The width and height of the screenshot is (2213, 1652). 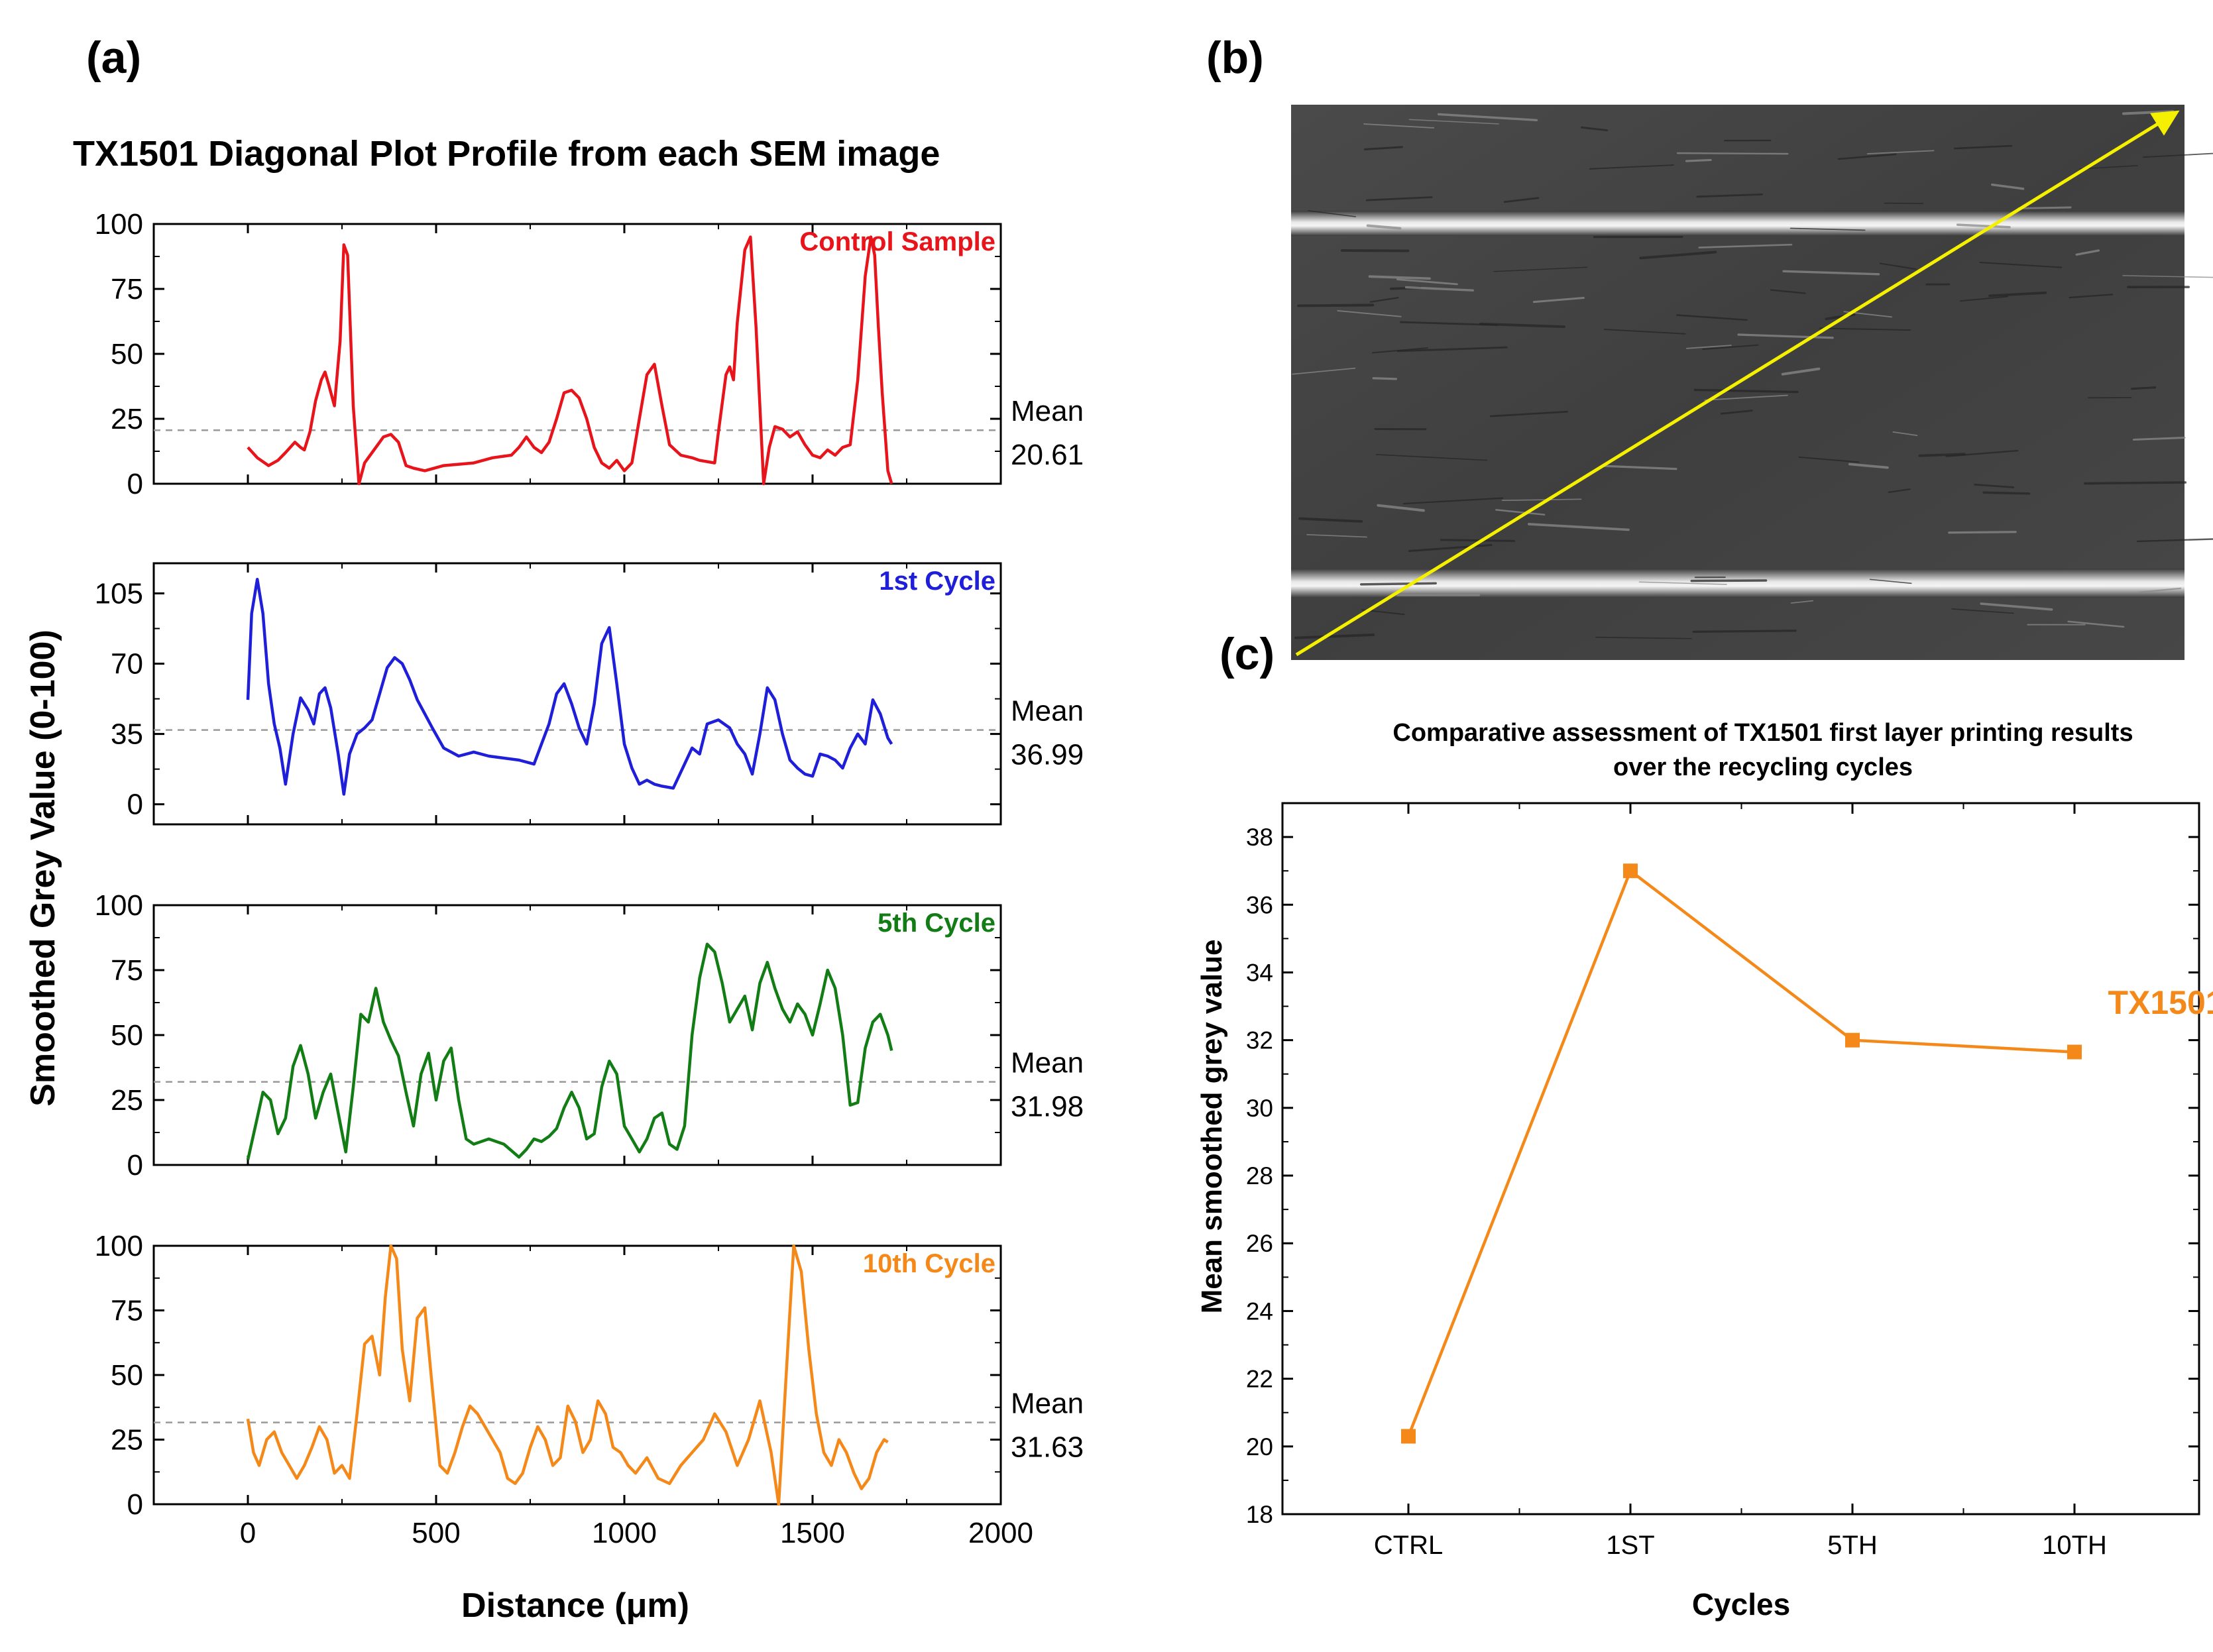 What do you see at coordinates (127, 734) in the screenshot?
I see `y-tick-label: 35` at bounding box center [127, 734].